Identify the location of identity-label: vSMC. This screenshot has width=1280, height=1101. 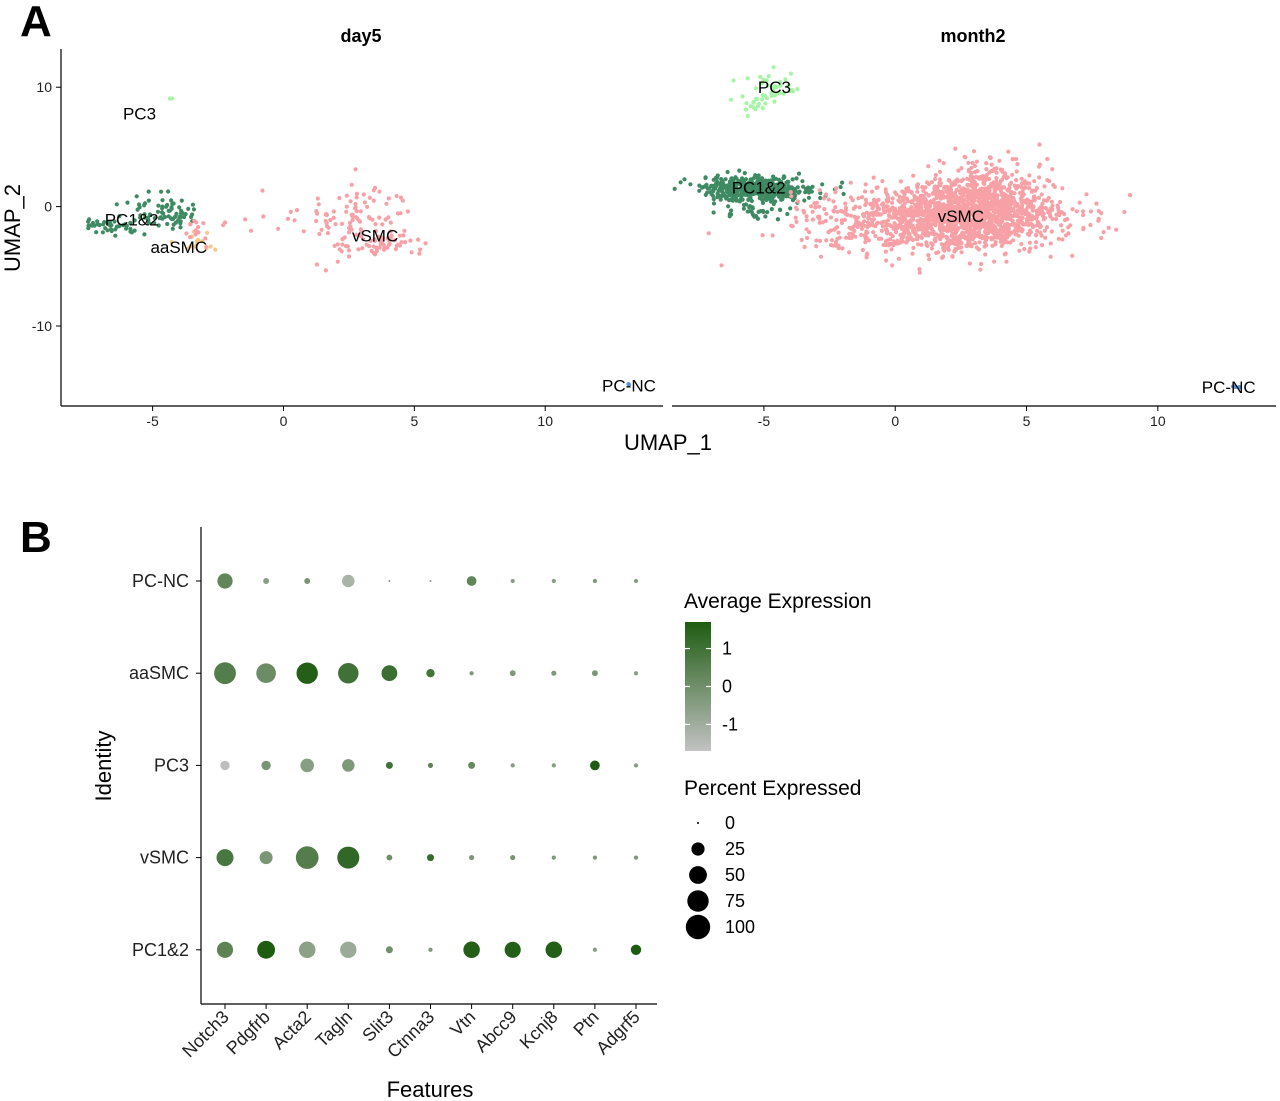
(164, 858).